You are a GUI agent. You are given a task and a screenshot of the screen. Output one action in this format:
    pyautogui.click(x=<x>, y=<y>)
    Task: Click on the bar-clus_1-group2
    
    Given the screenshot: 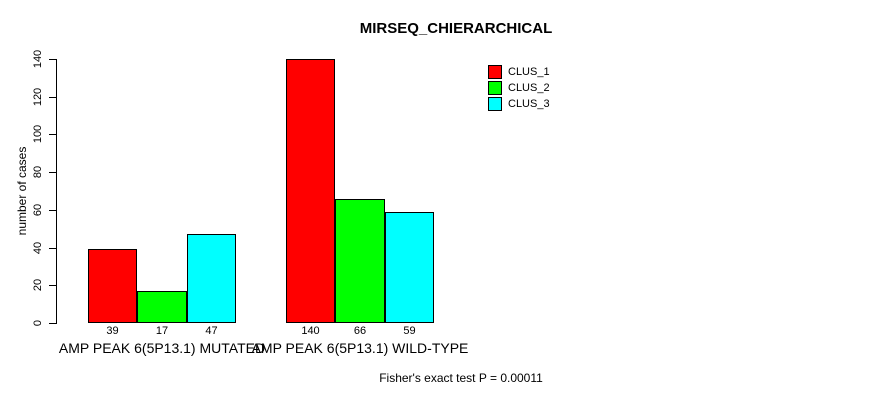 What is the action you would take?
    pyautogui.click(x=310, y=191)
    